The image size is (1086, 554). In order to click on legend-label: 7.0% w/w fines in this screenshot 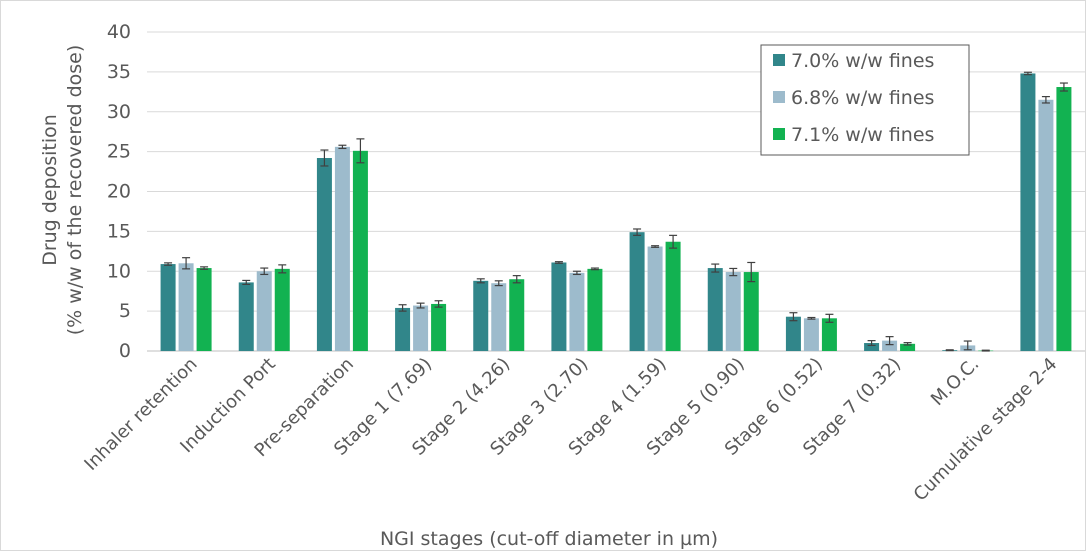, I will do `click(862, 61)`.